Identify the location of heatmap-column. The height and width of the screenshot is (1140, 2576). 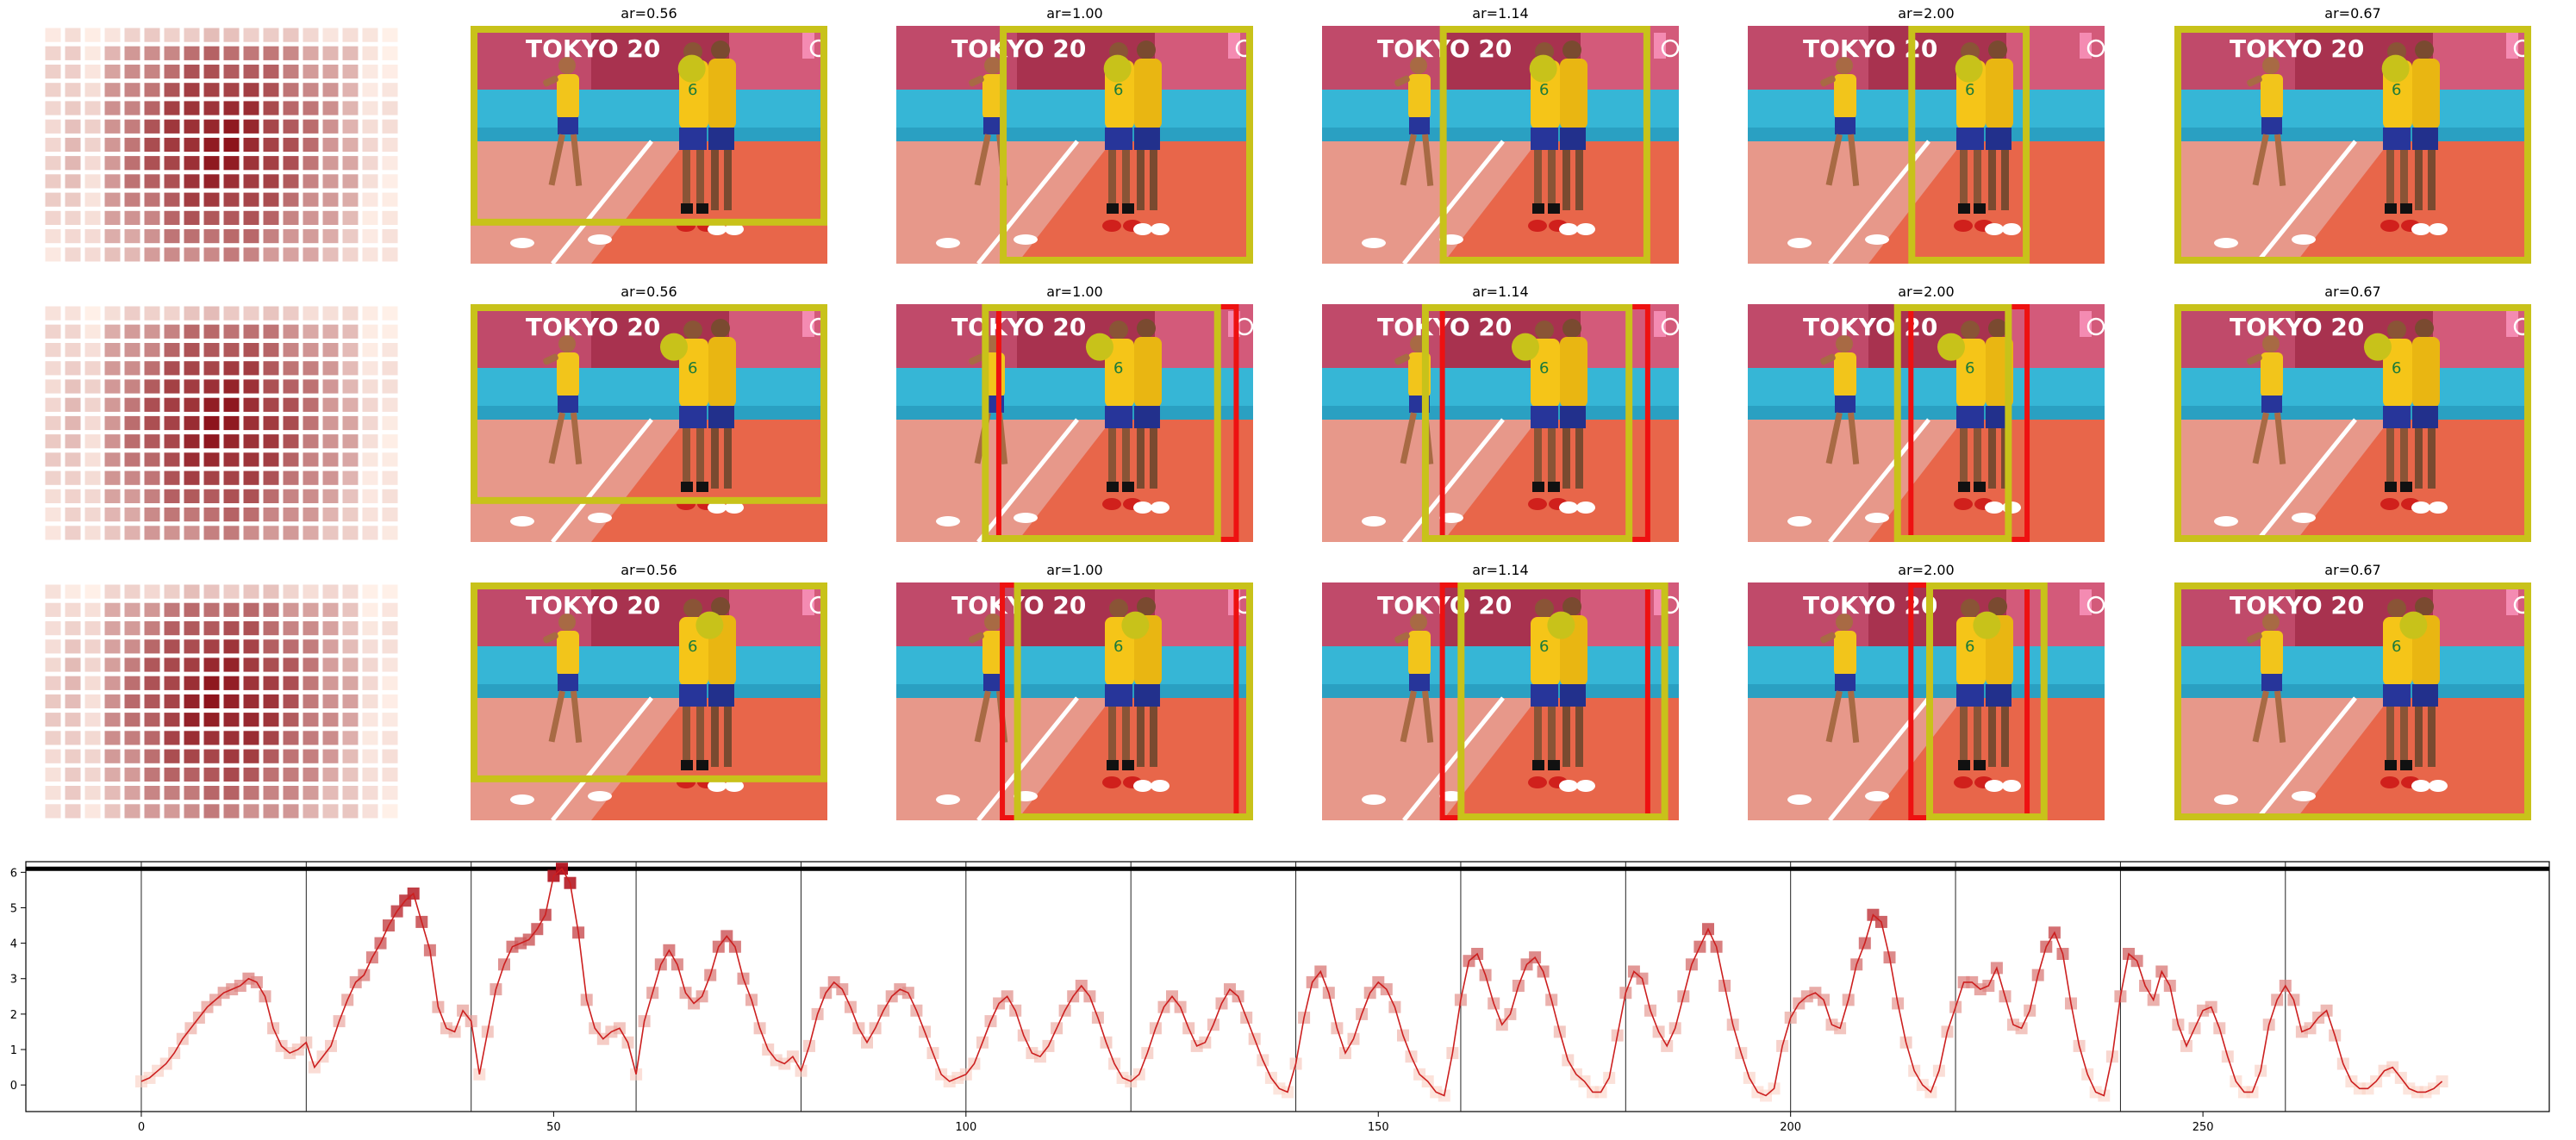
(221, 423).